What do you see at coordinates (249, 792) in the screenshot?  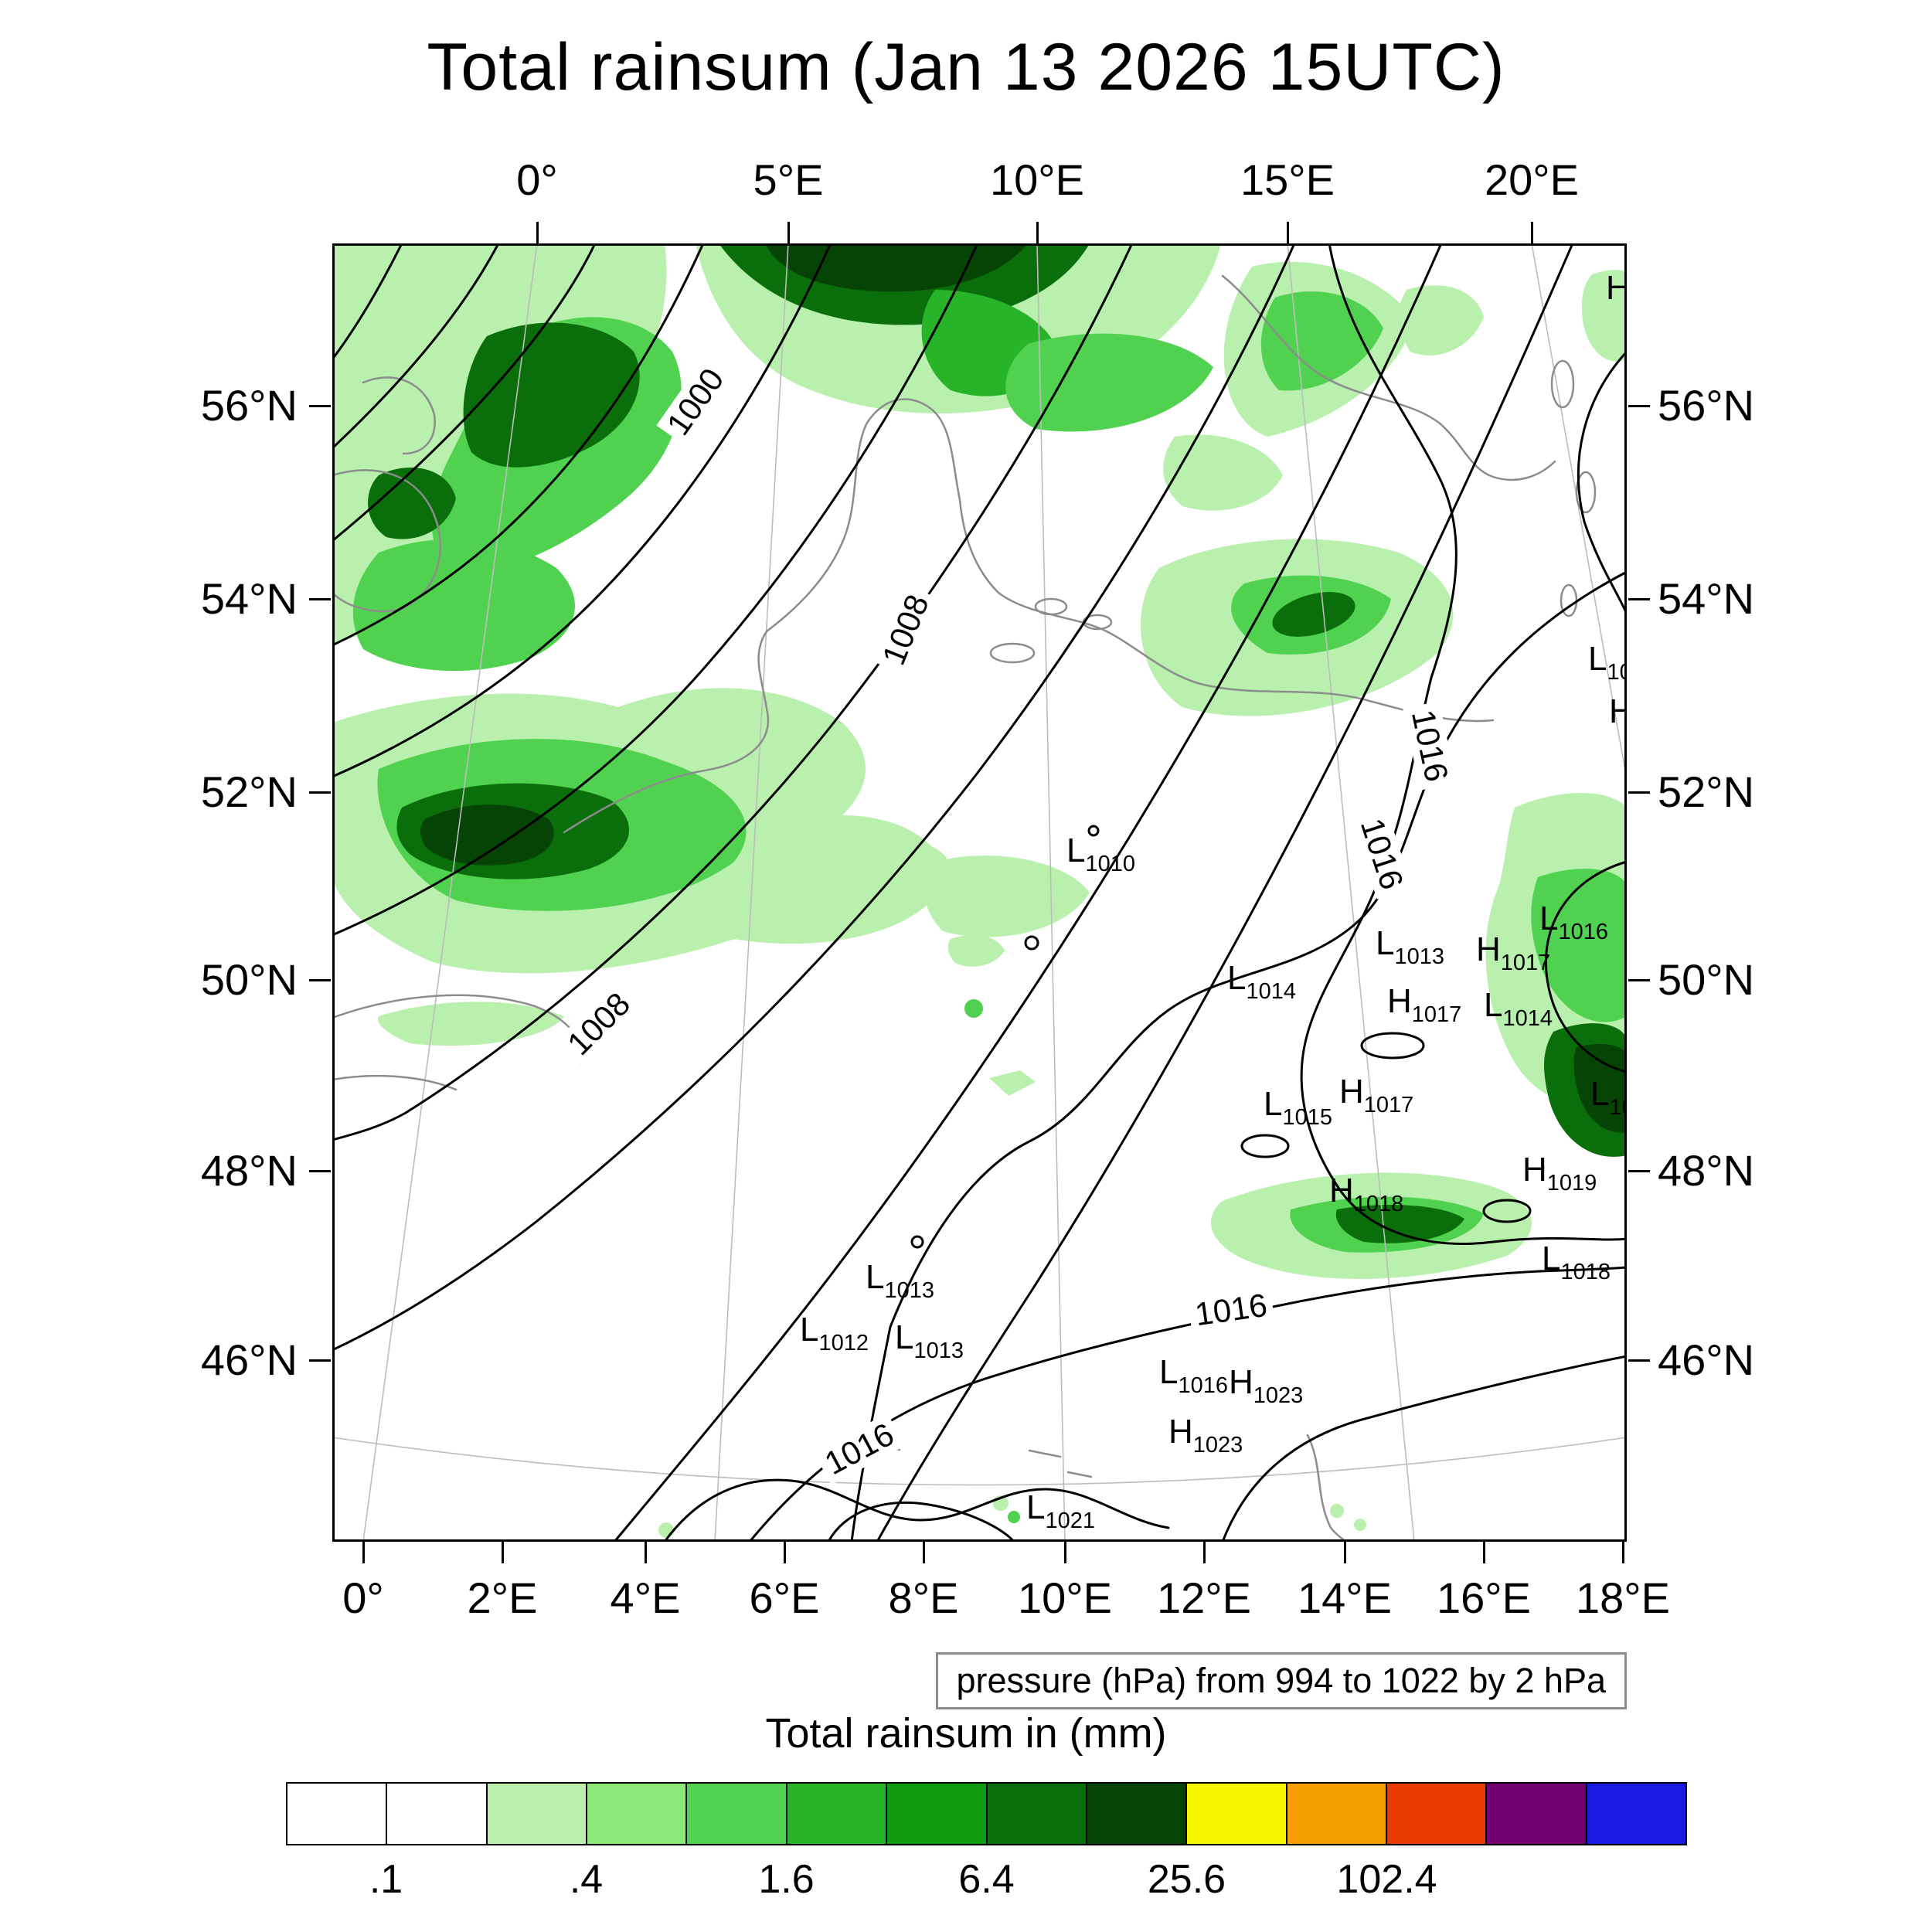 I see `axis-label-left: 52°N` at bounding box center [249, 792].